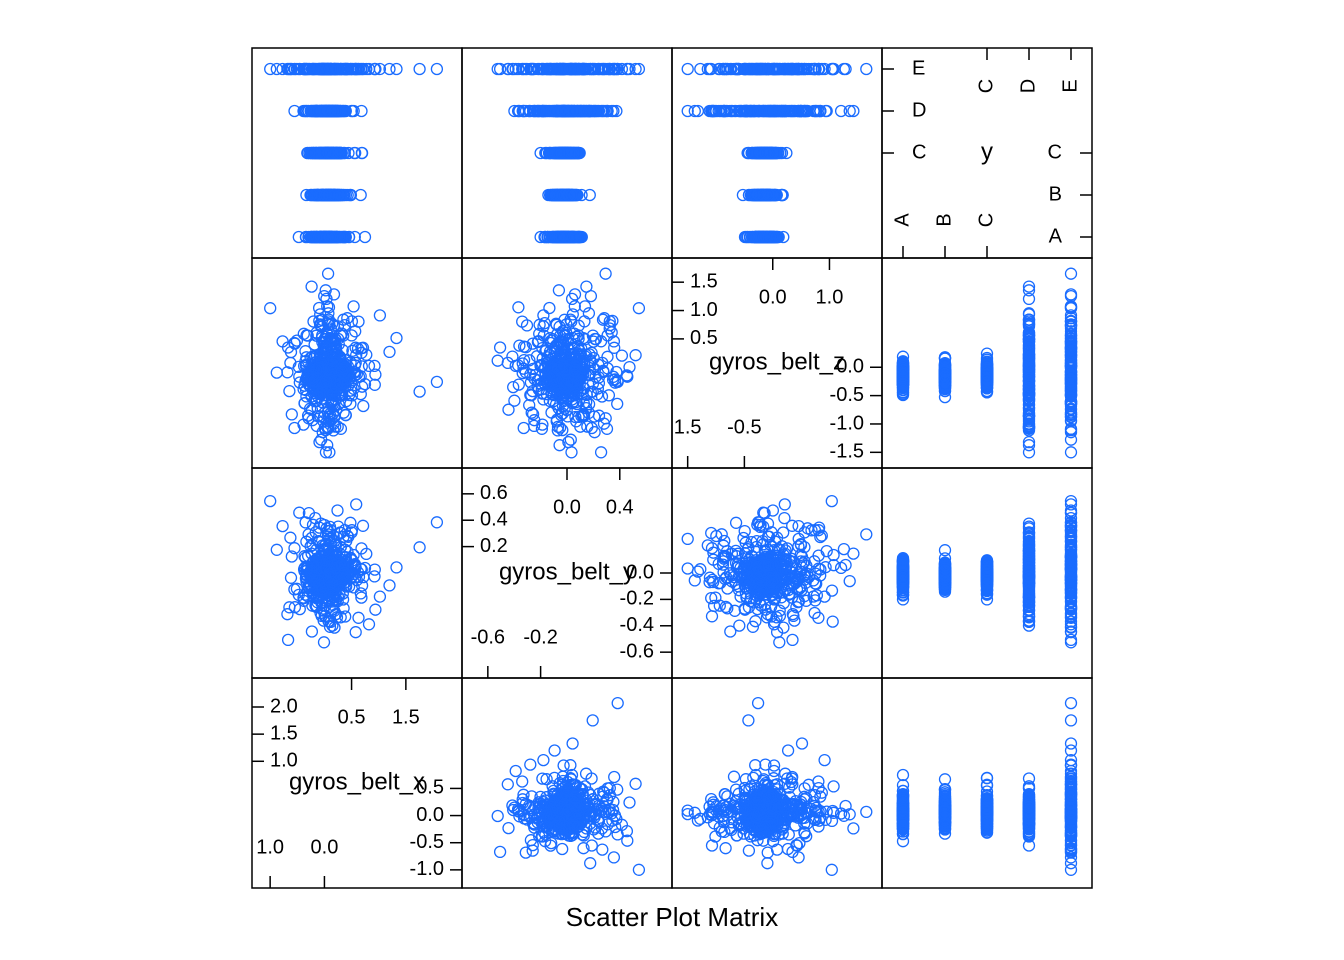  I want to click on panel-gyros_belt_y-vs-gyros_belt_z, so click(568, 363).